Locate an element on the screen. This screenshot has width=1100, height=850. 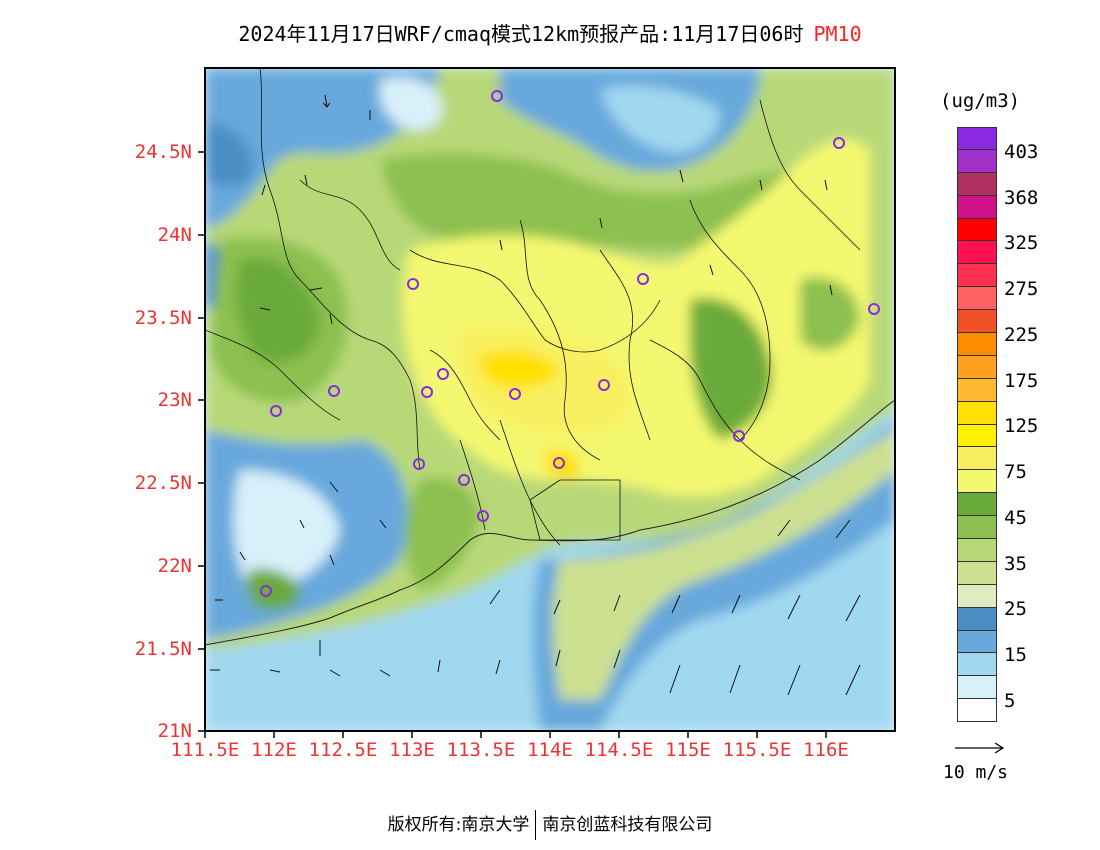
blue-west-light is located at coordinates (286, 530).